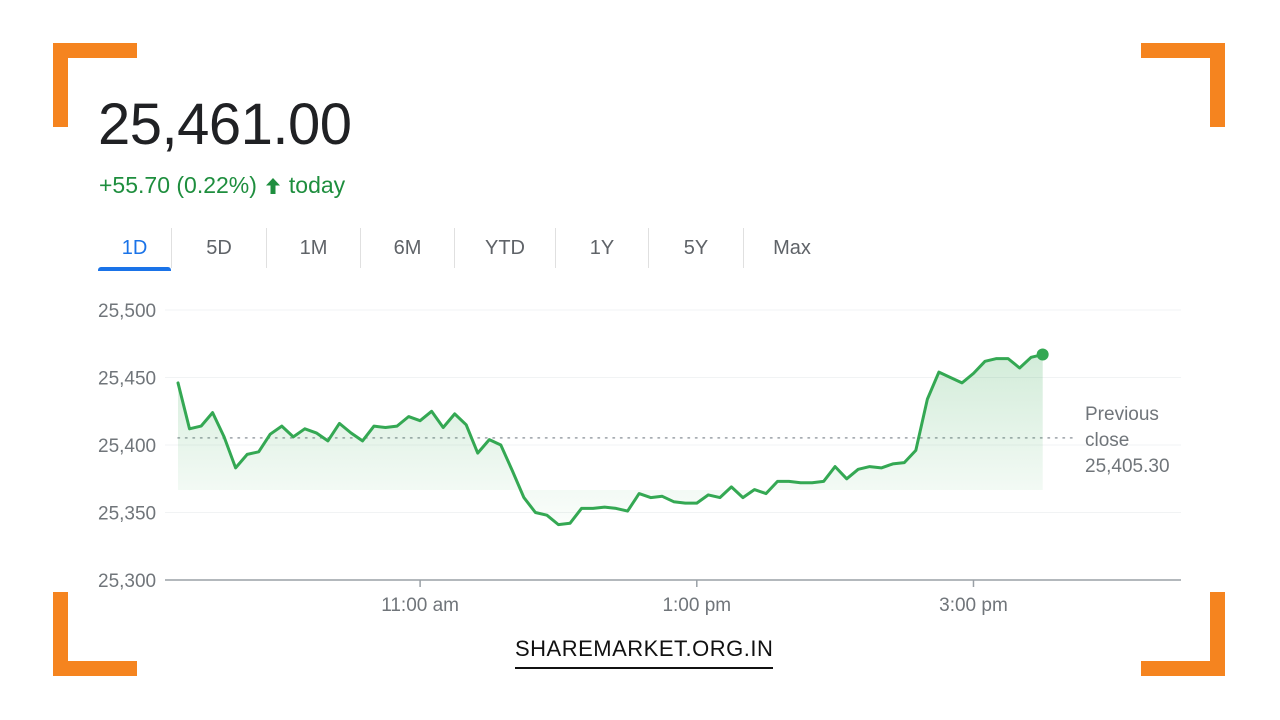 Image resolution: width=1280 pixels, height=720 pixels. I want to click on x-tick-label: 3:00 pm, so click(973, 605).